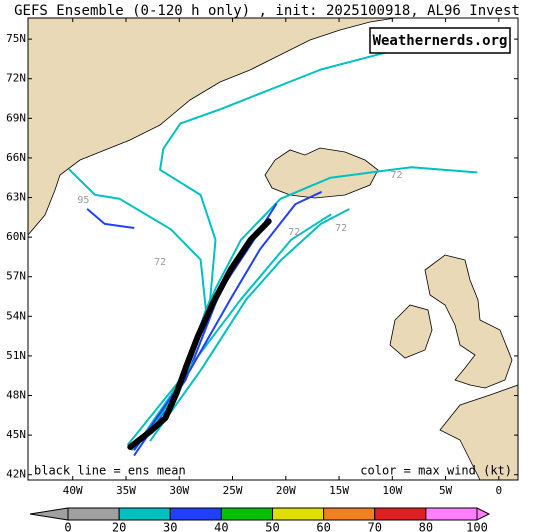 The image size is (534, 532). Describe the element at coordinates (16, 395) in the screenshot. I see `y-tick-label: 48N` at that location.